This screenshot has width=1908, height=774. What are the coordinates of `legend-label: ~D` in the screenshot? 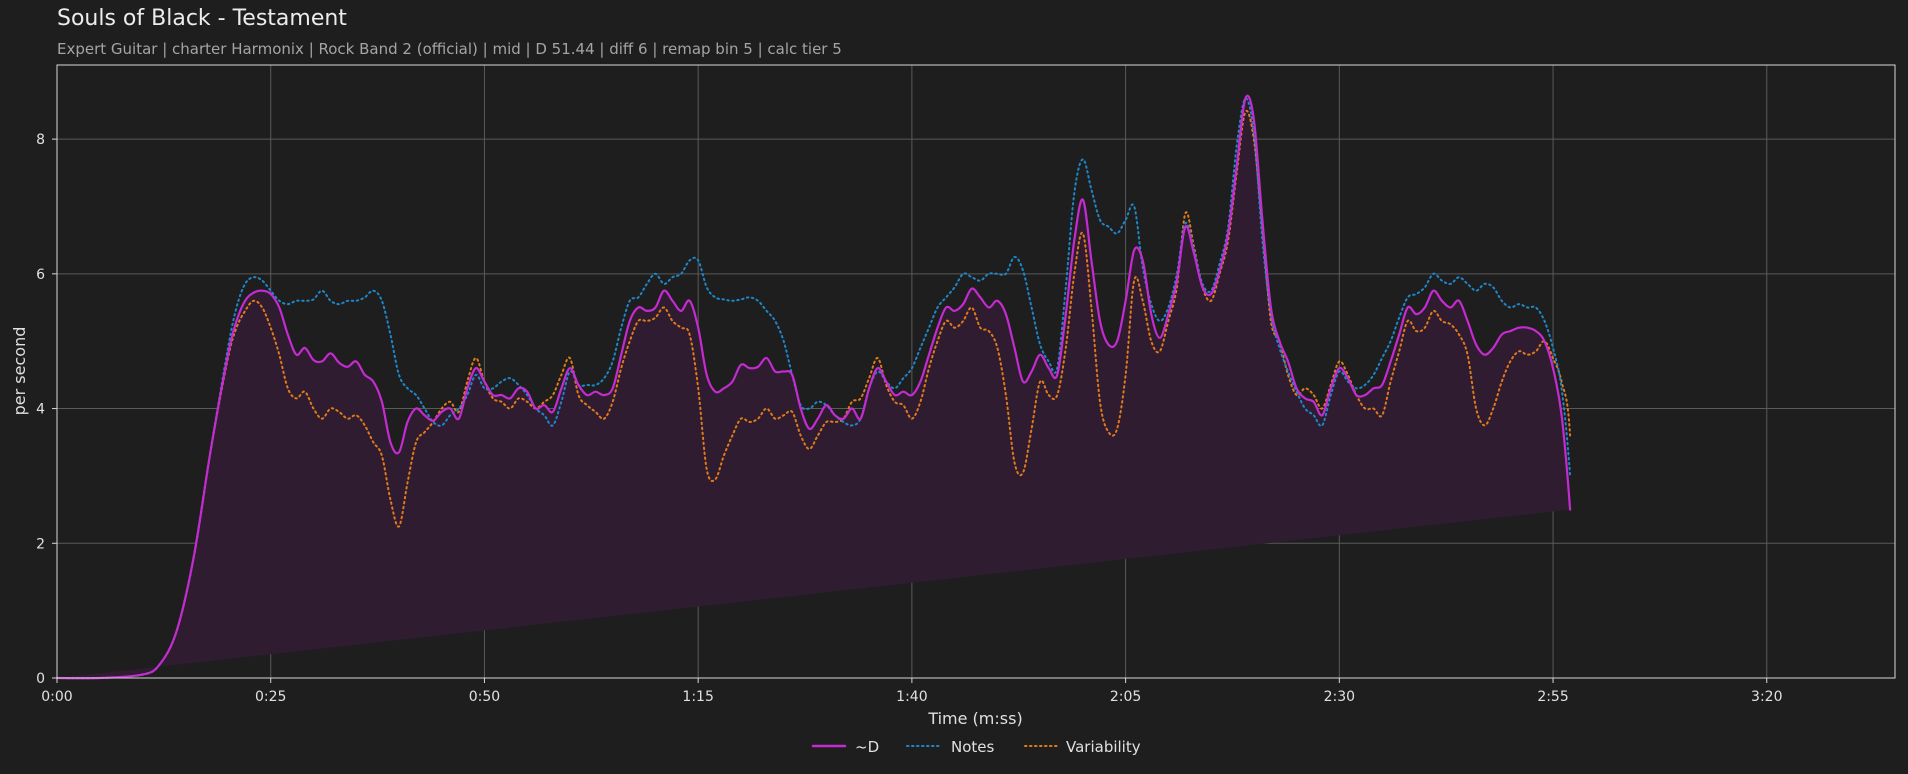 It's located at (867, 747).